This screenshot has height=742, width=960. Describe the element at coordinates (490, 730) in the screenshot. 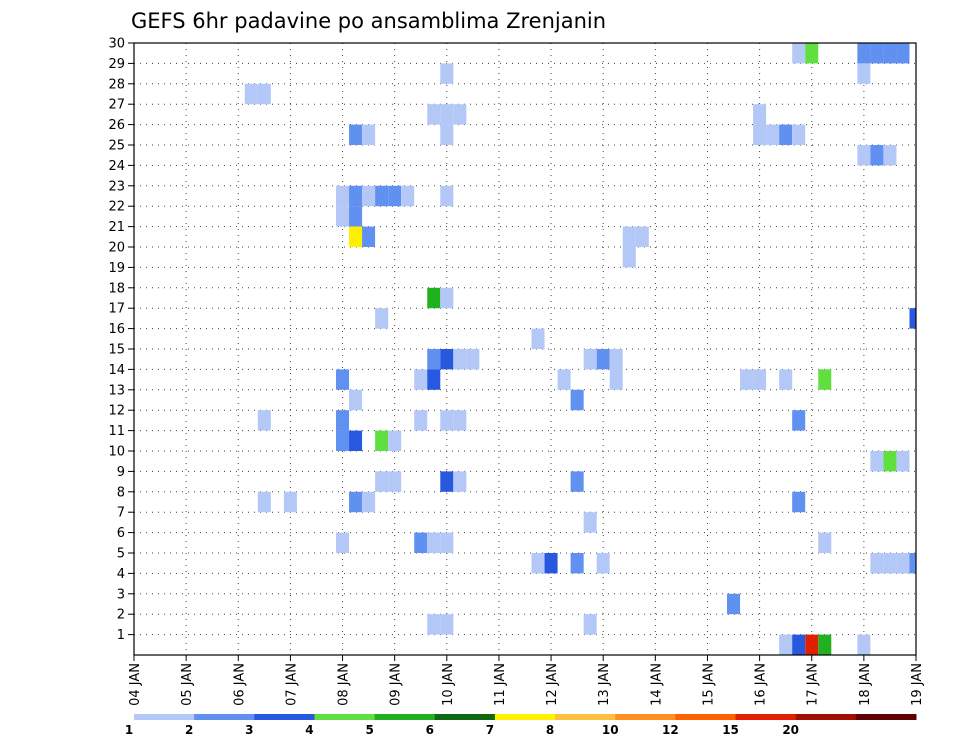

I see `legend-label: 7` at that location.